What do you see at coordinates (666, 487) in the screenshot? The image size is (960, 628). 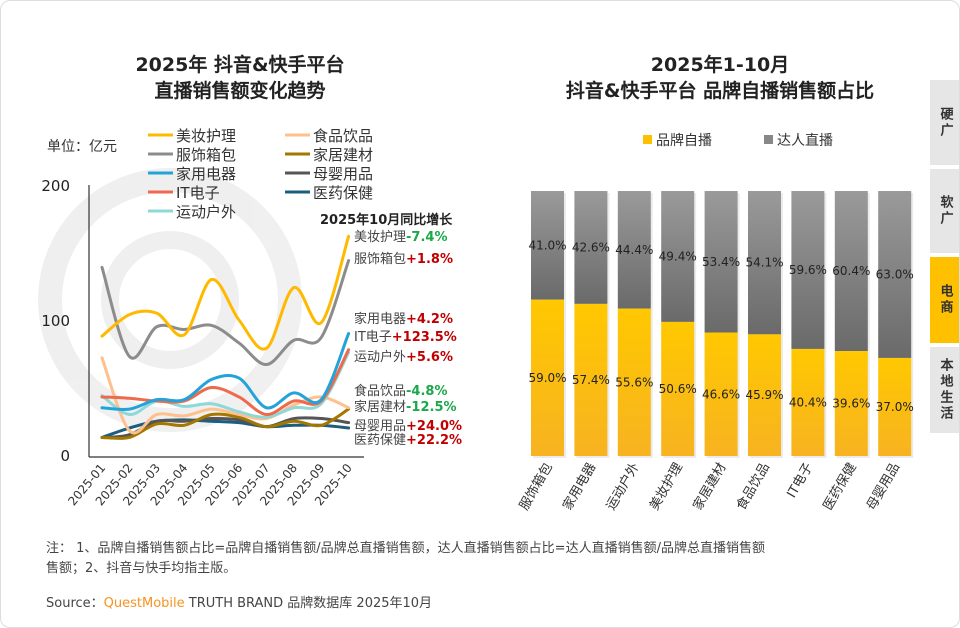 I see `category-label: 美妆护理` at bounding box center [666, 487].